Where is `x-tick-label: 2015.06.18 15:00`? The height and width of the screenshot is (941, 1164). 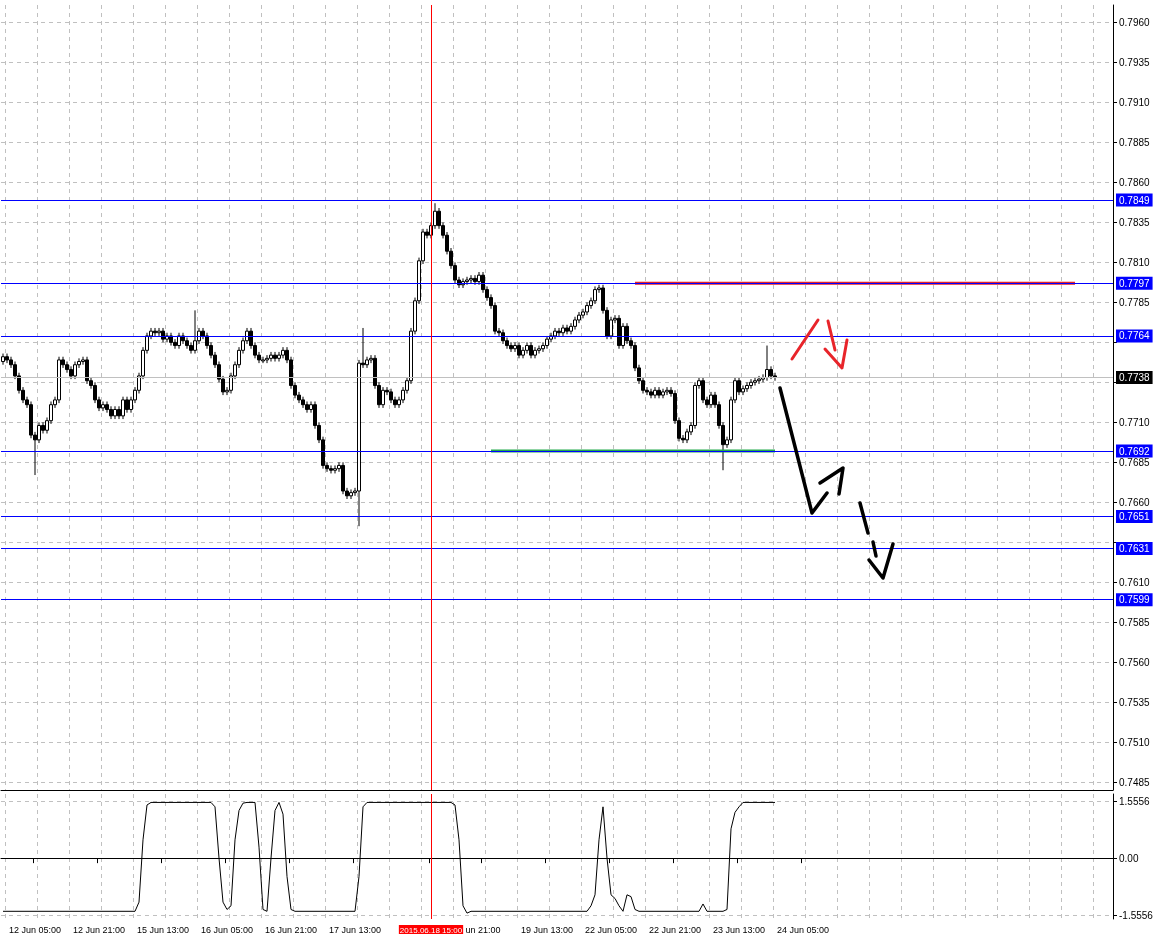 x-tick-label: 2015.06.18 15:00 is located at coordinates (431, 930).